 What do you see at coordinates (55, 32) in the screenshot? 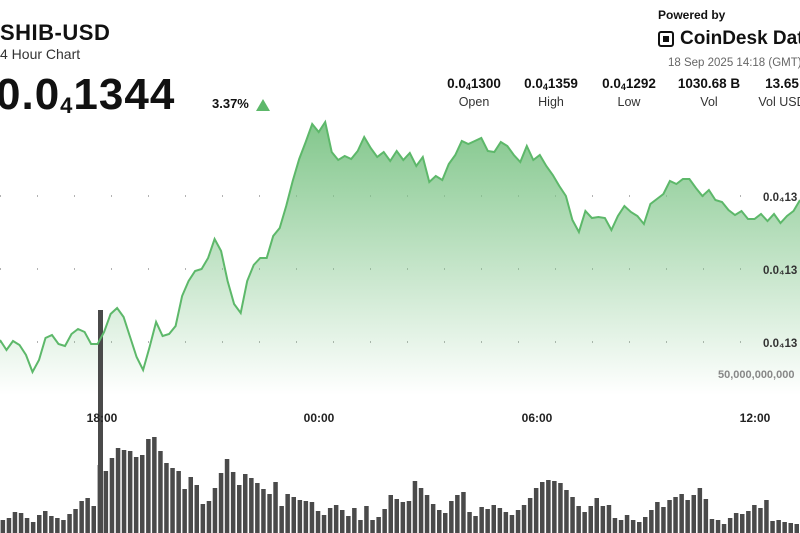
I see `symbol-title: SHIB-USD` at bounding box center [55, 32].